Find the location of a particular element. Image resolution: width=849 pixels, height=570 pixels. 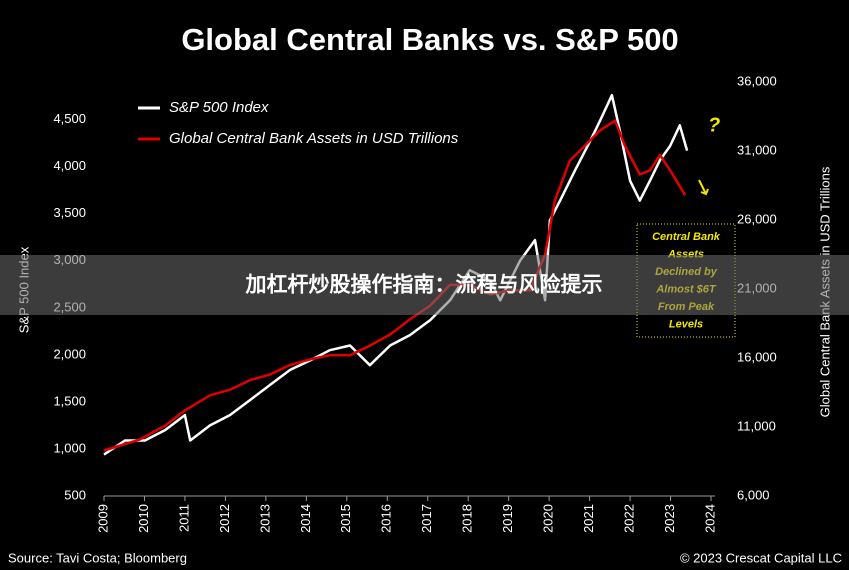

y-tick-label: 4,500 is located at coordinates (69, 118).